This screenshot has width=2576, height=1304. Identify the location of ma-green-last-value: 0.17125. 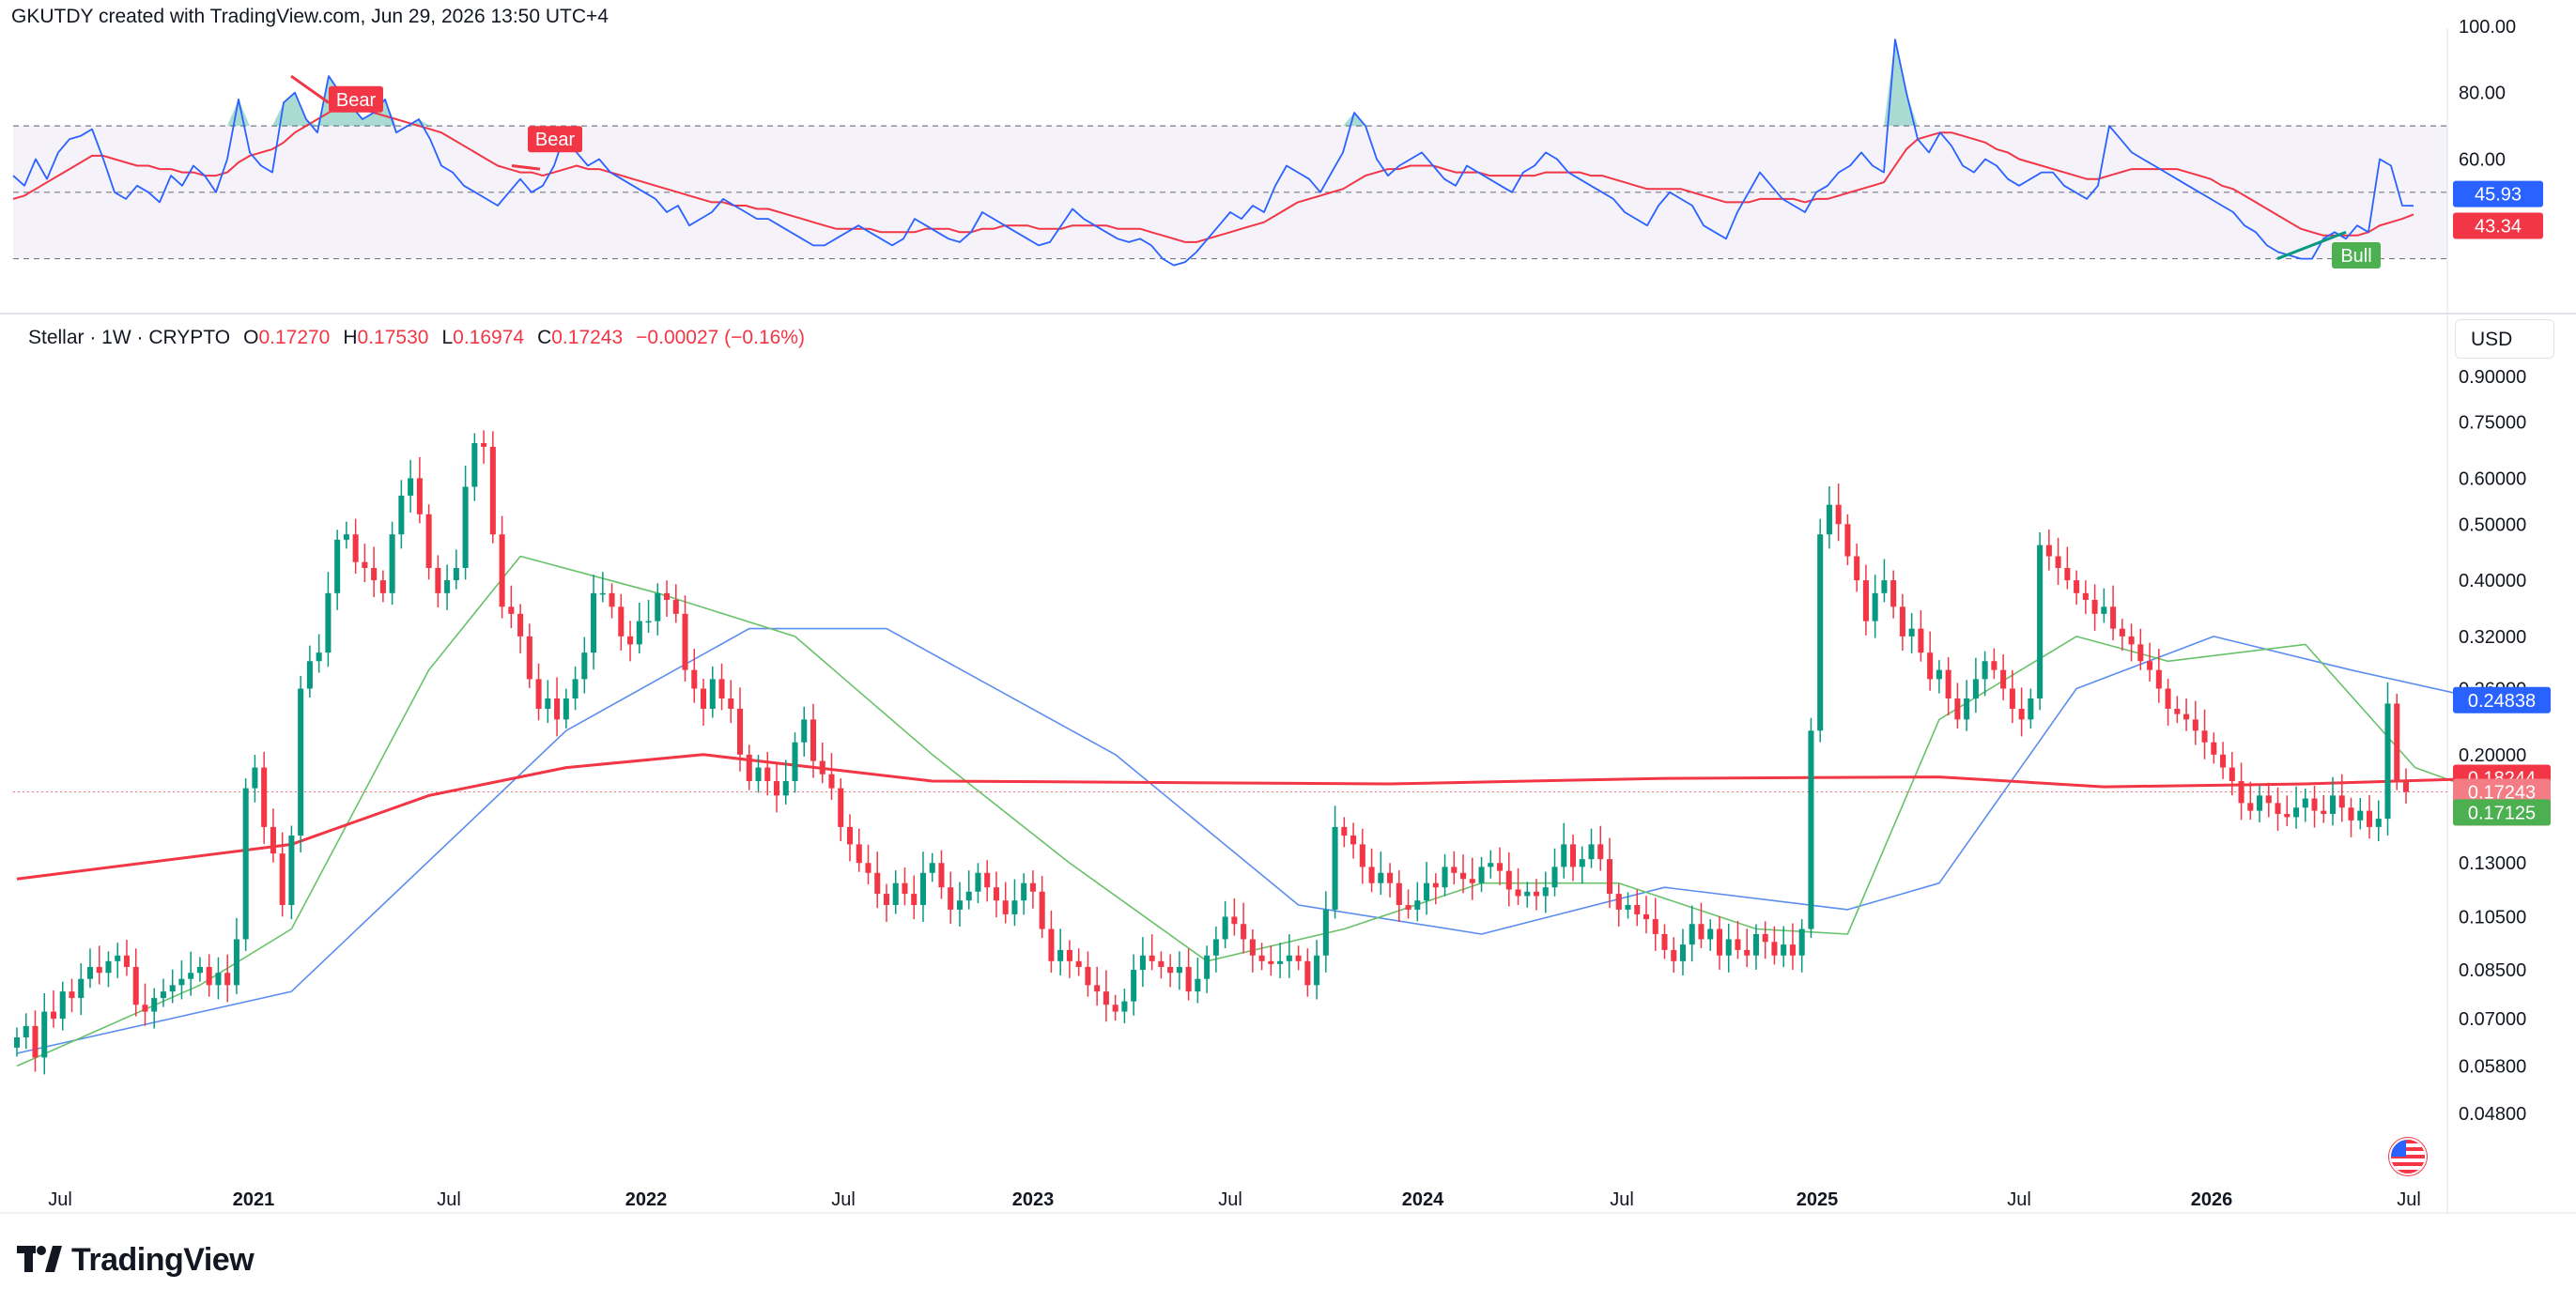
(2502, 813).